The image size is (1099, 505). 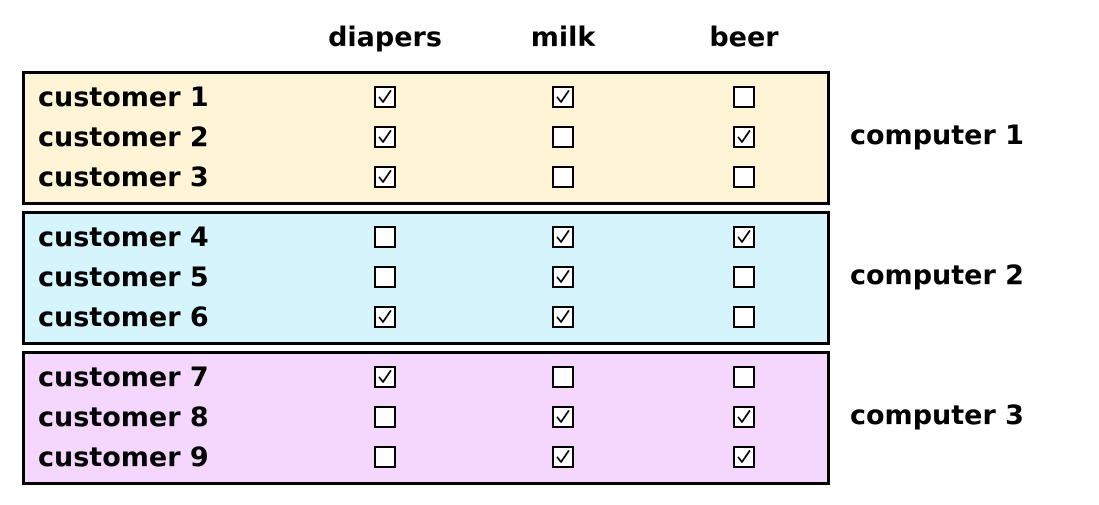 I want to click on customer-label: customer 6, so click(x=123, y=317).